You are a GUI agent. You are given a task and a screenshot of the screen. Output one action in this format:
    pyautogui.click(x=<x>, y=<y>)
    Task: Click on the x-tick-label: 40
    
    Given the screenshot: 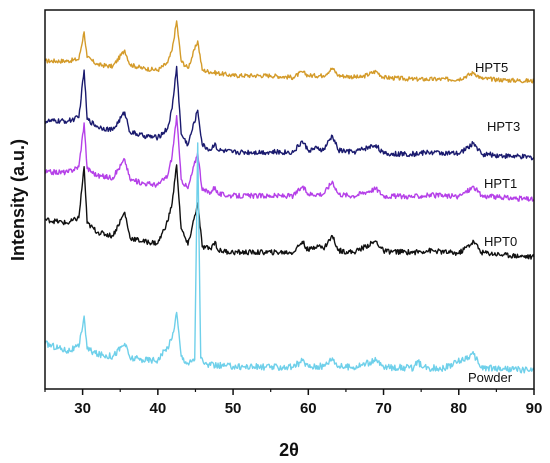 What is the action you would take?
    pyautogui.click(x=158, y=408)
    